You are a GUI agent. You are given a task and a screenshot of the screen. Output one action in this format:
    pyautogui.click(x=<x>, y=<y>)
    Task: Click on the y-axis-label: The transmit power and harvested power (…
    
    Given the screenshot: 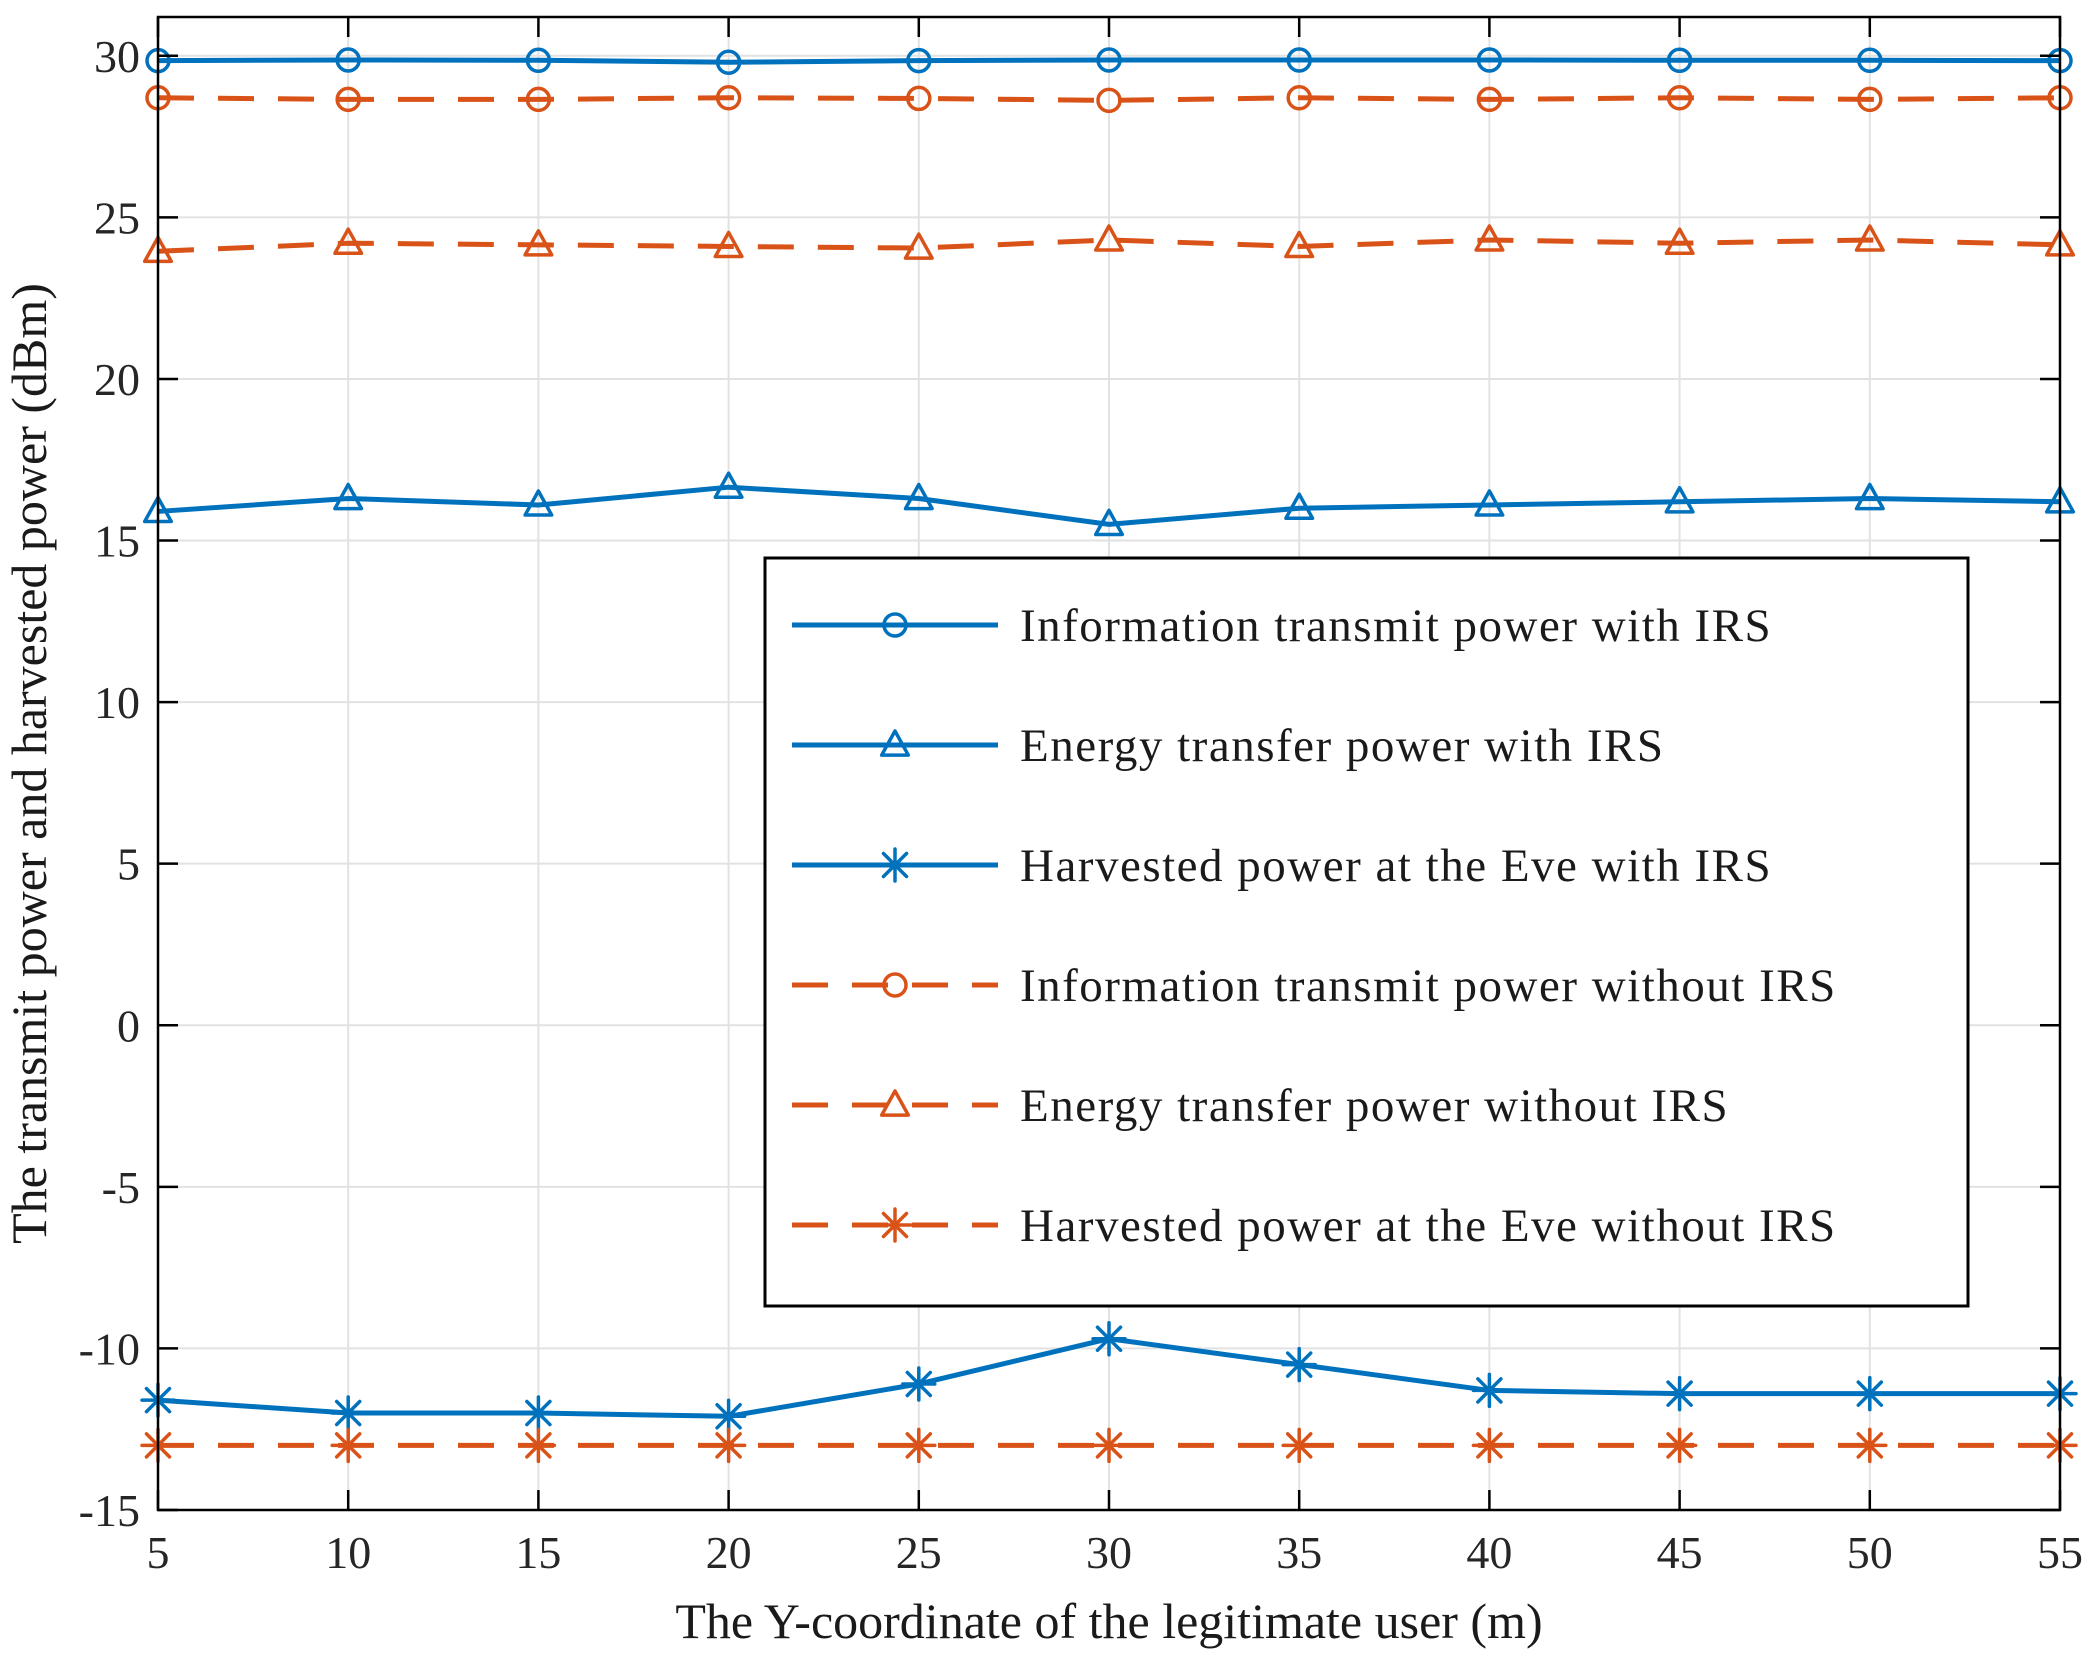 What is the action you would take?
    pyautogui.click(x=29, y=763)
    